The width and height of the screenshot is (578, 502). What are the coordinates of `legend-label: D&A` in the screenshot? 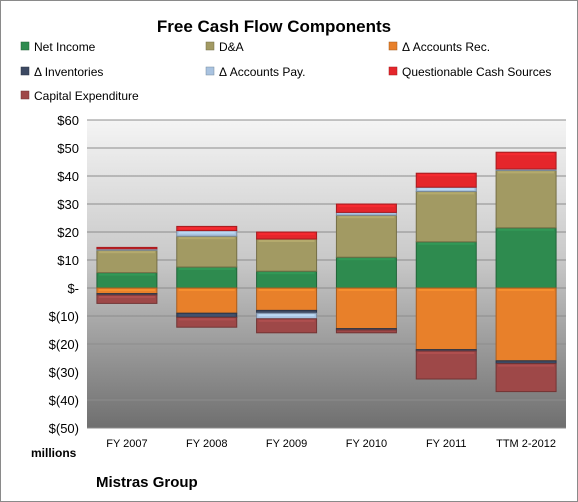 It's located at (231, 47).